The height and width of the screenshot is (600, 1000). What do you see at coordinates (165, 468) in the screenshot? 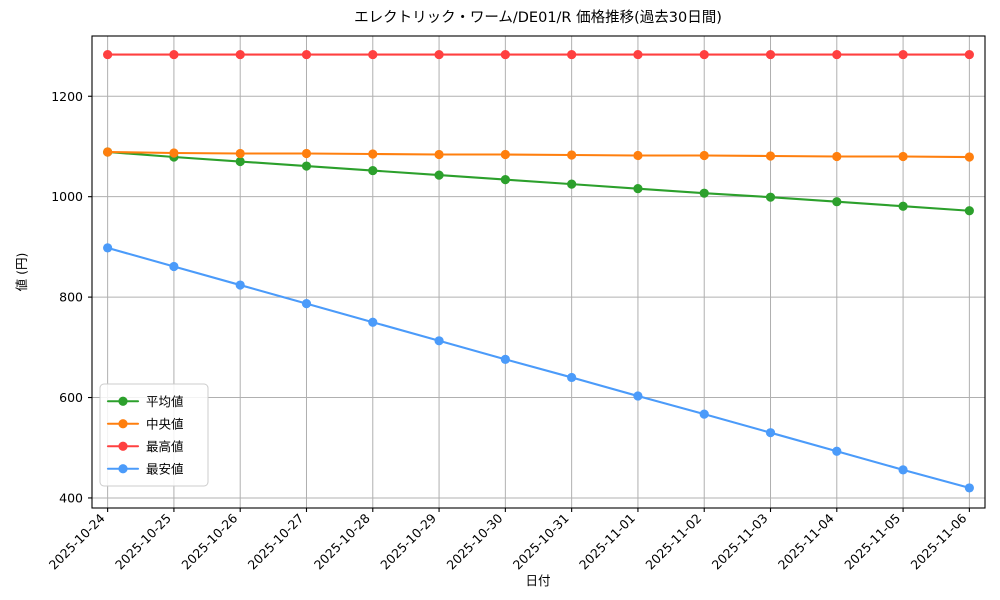
I see `legend-entry-label: 最安値` at bounding box center [165, 468].